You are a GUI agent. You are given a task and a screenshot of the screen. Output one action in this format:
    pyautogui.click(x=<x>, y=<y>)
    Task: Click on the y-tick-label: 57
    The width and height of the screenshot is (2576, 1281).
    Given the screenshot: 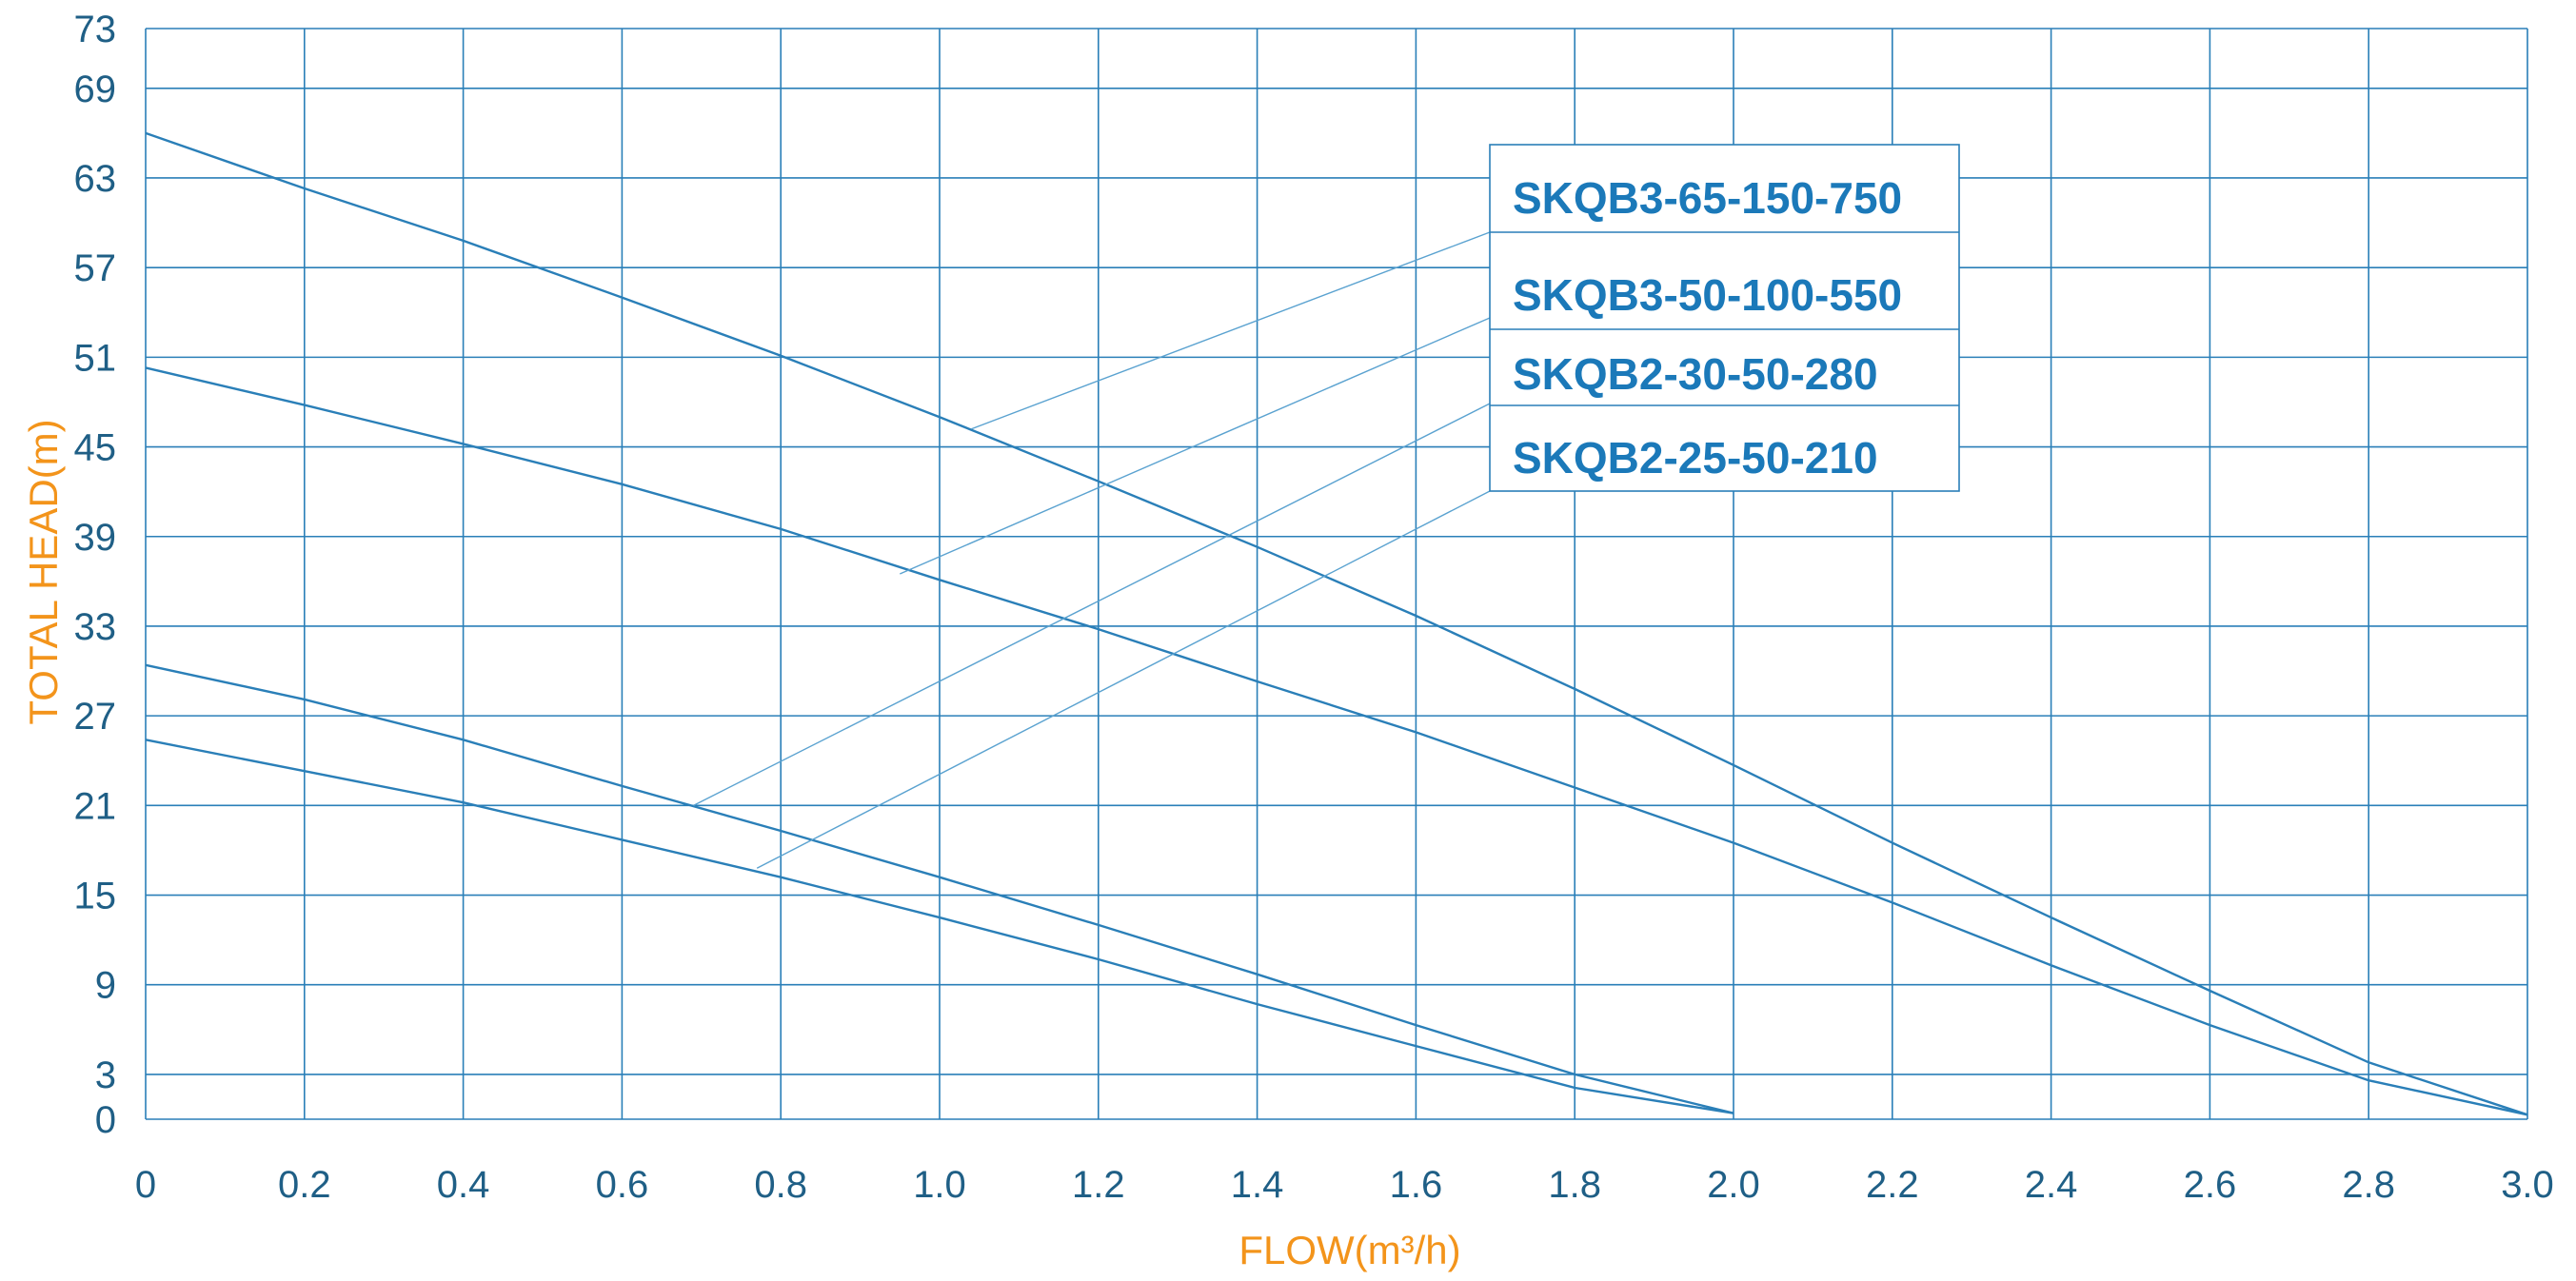 What is the action you would take?
    pyautogui.click(x=95, y=268)
    